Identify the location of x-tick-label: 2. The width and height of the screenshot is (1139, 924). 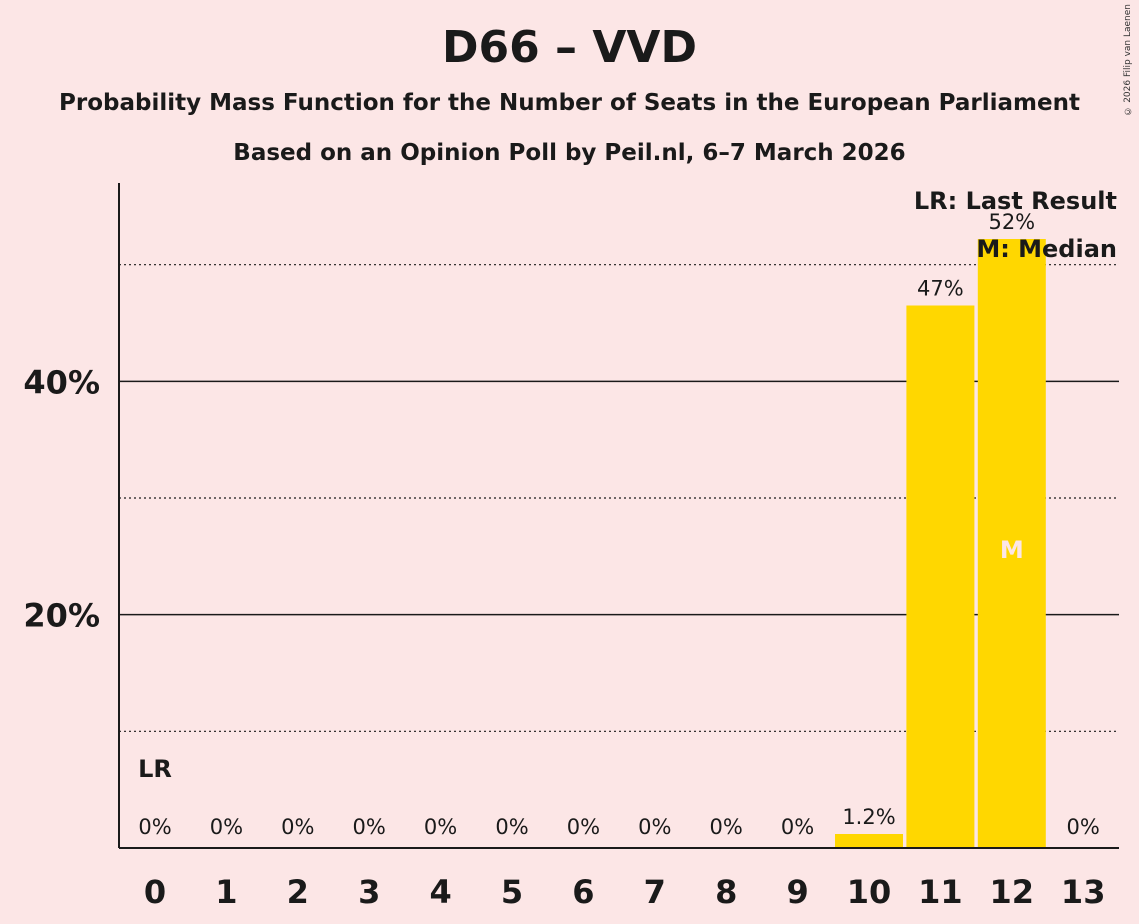
(298, 892).